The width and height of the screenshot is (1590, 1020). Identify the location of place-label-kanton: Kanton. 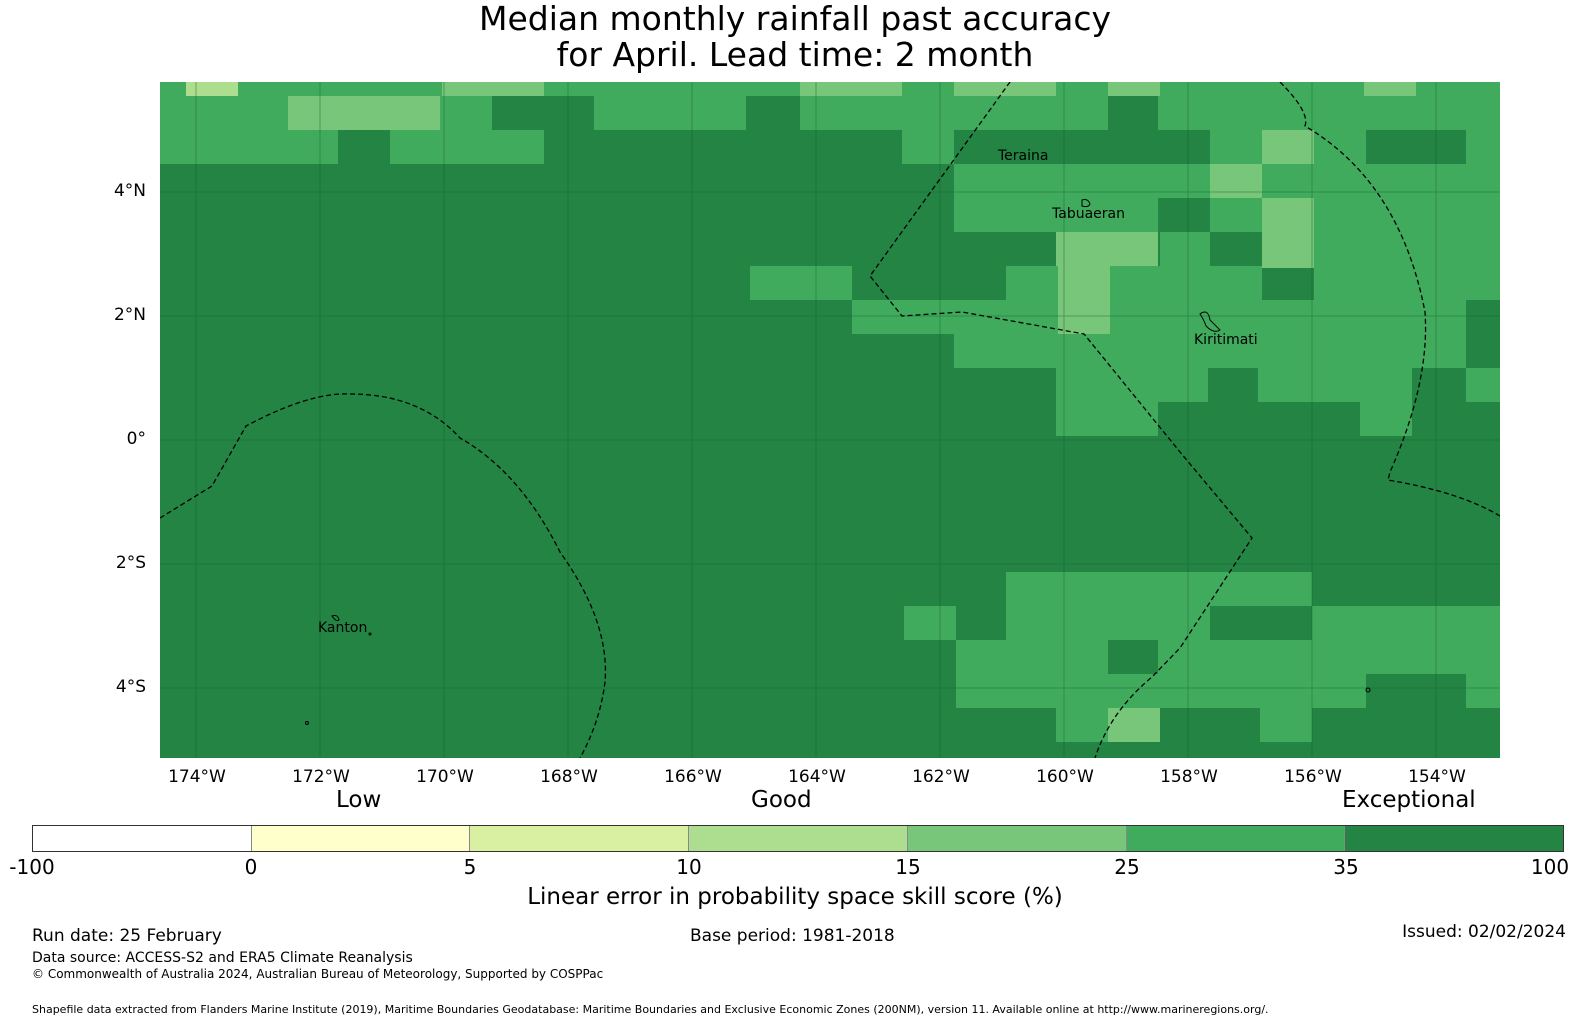
(342, 628).